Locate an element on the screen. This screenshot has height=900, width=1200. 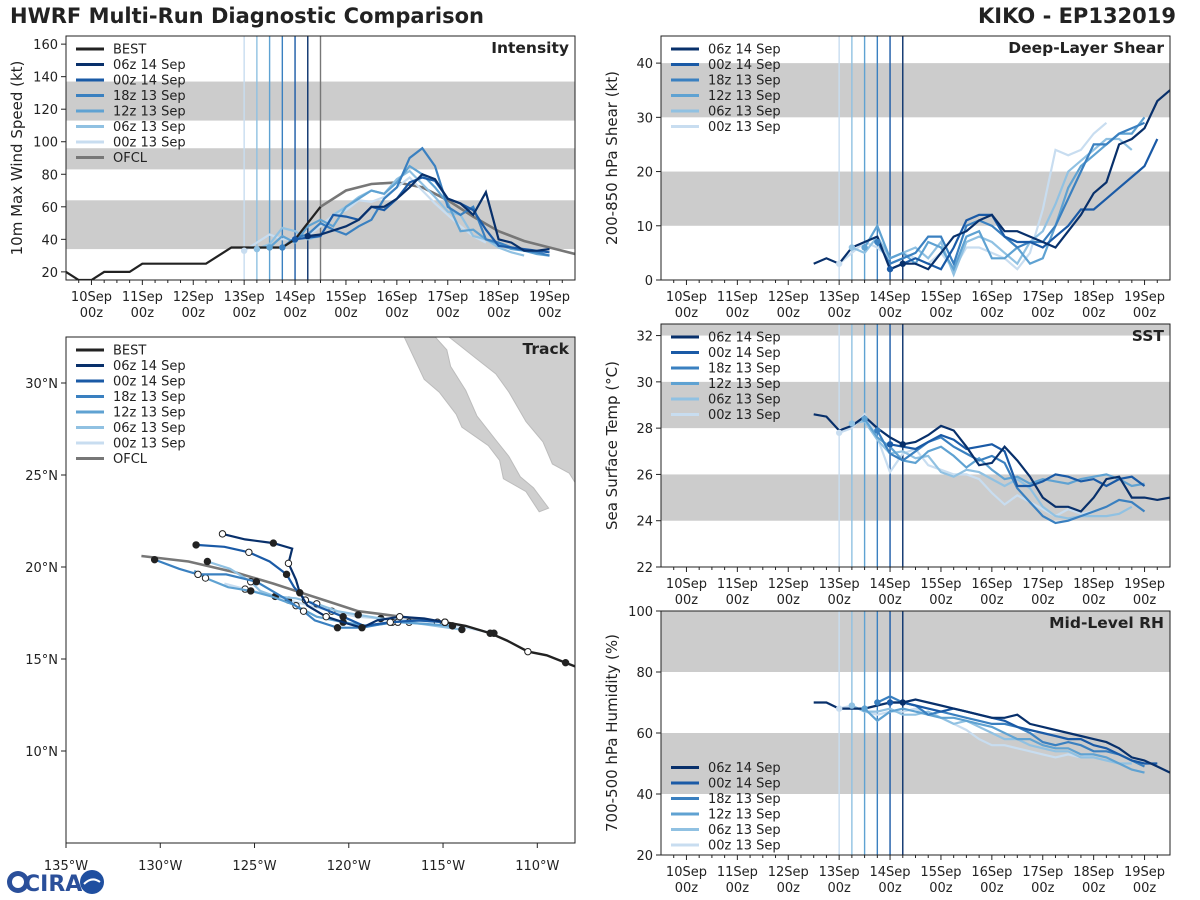
logo-satellite-icon is located at coordinates (92, 882).